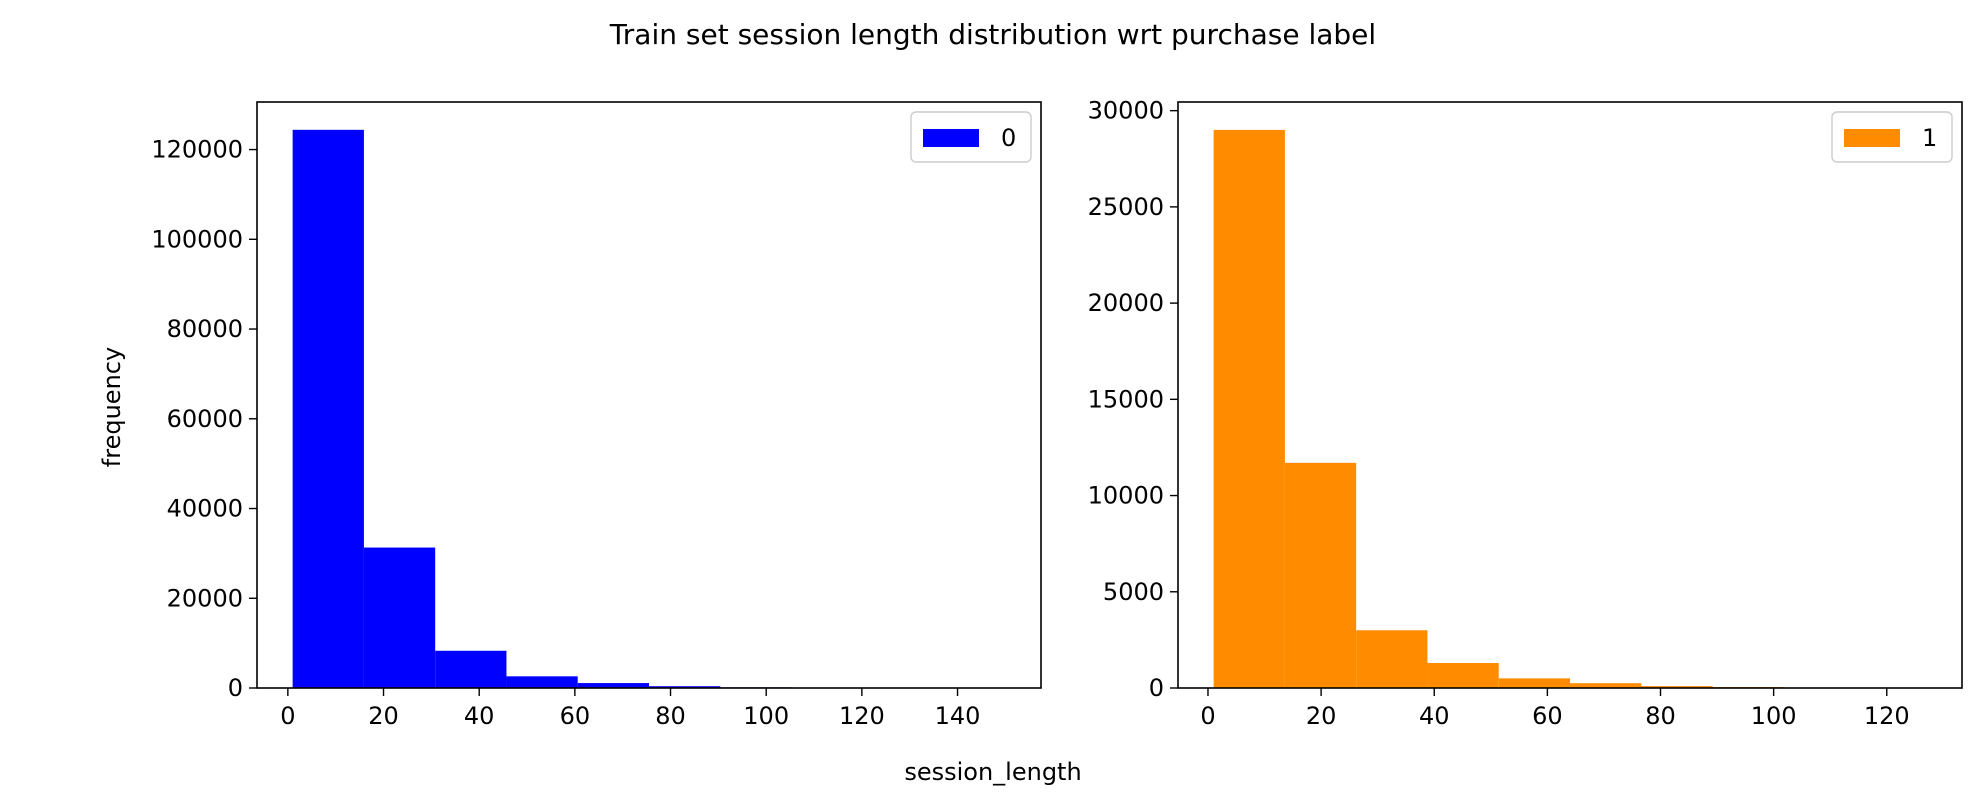 Image resolution: width=1981 pixels, height=806 pixels. Describe the element at coordinates (1126, 207) in the screenshot. I see `y-tick-label: 25000` at that location.